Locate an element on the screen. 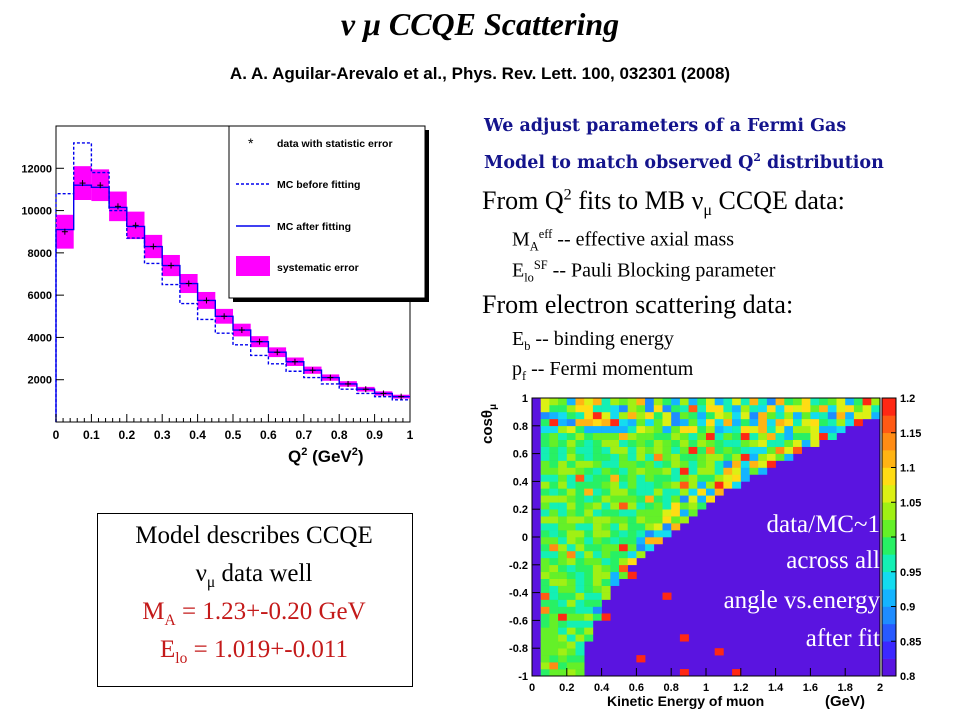 Image resolution: width=960 pixels, height=720 pixels. param-pf: pf -- Fermi momentum is located at coordinates (603, 370).